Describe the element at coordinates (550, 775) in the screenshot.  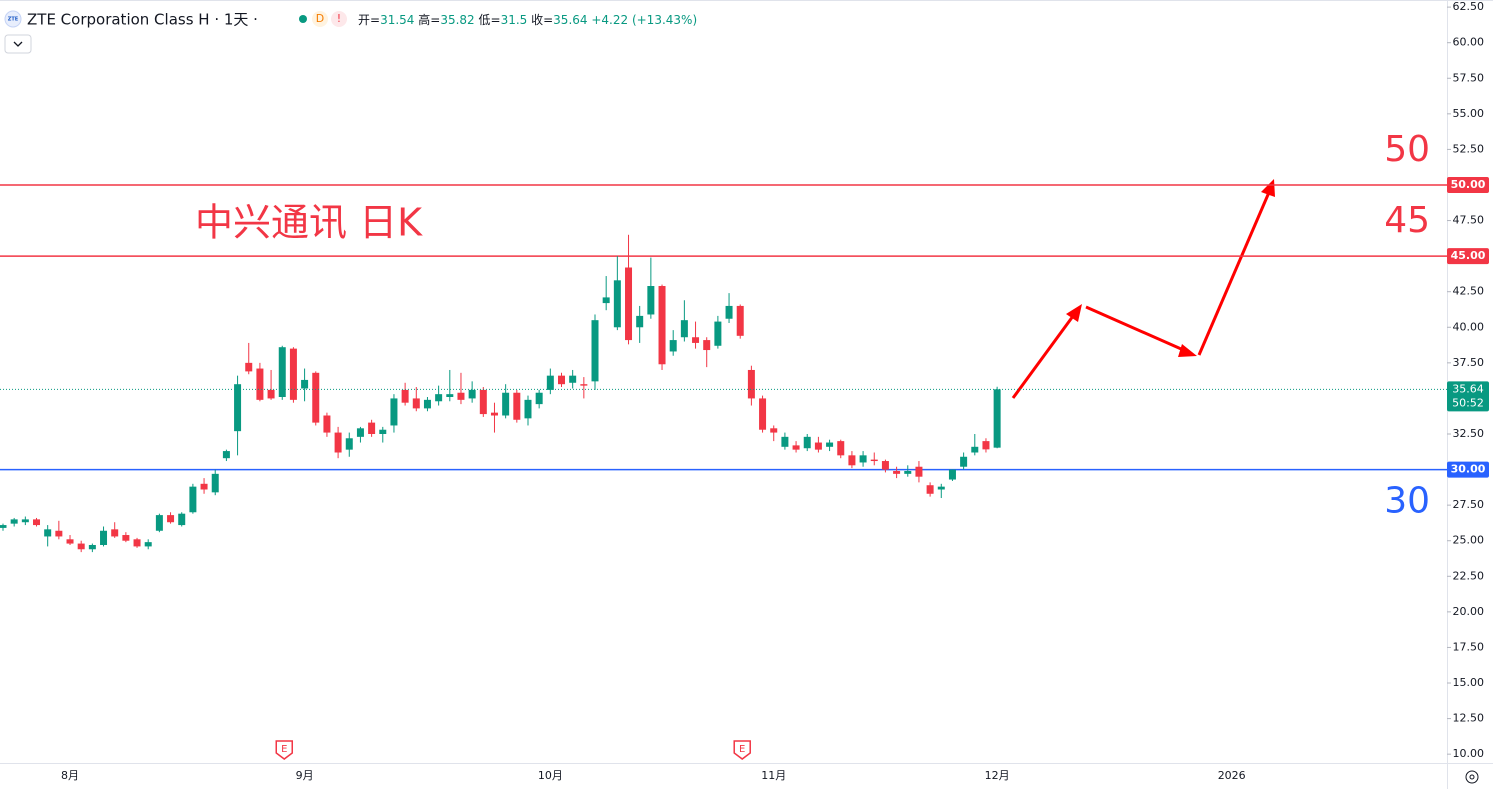
I see `x-tick-label: 10月` at that location.